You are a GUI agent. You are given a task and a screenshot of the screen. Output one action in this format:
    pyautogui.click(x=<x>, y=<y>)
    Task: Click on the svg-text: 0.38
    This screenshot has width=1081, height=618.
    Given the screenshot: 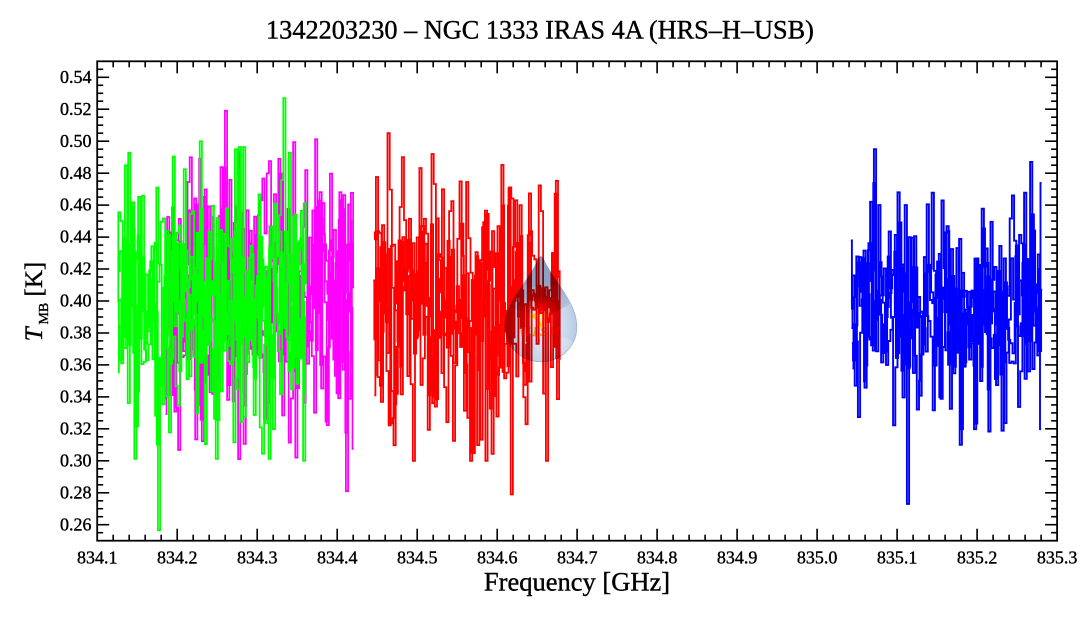 What is the action you would take?
    pyautogui.click(x=76, y=333)
    